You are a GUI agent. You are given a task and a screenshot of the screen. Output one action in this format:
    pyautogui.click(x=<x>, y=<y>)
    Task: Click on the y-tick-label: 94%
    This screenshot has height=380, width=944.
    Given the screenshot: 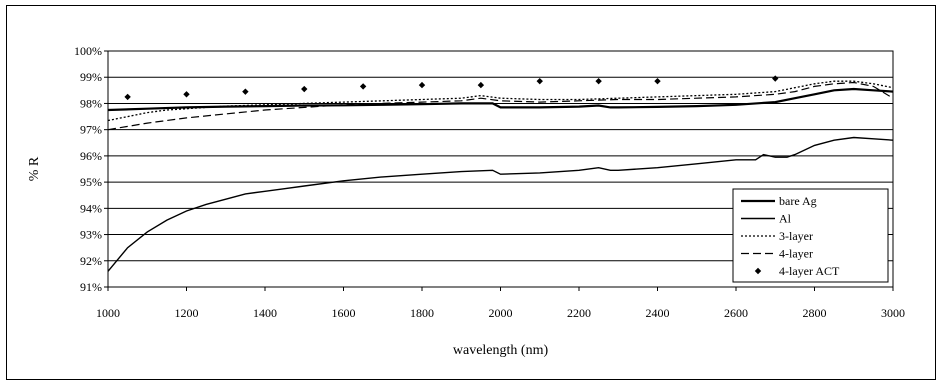 What is the action you would take?
    pyautogui.click(x=91, y=208)
    